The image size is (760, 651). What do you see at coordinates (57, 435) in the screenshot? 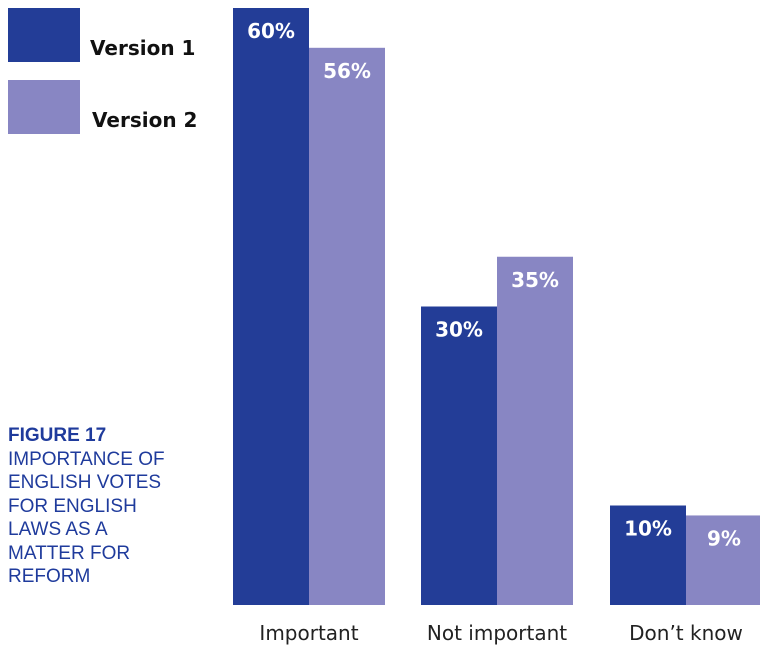
I see `figure-number: FIGURE 17` at bounding box center [57, 435].